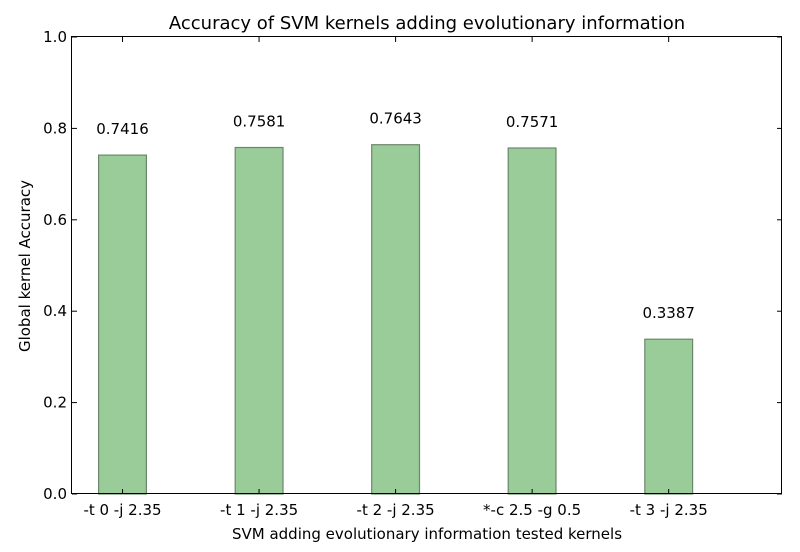  Describe the element at coordinates (55, 311) in the screenshot. I see `y-tick-label: 0.4` at that location.